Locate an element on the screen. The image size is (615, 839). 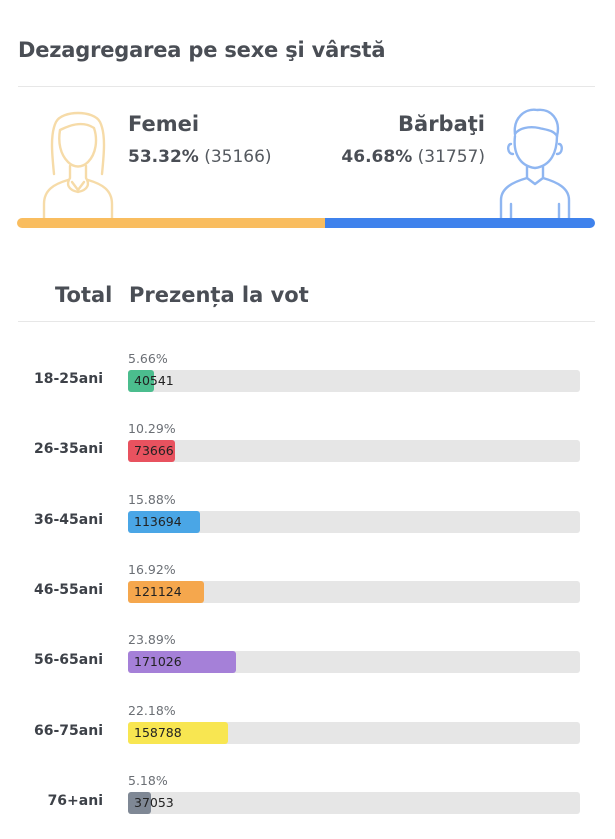
bar-track: 73666 is located at coordinates (354, 451).